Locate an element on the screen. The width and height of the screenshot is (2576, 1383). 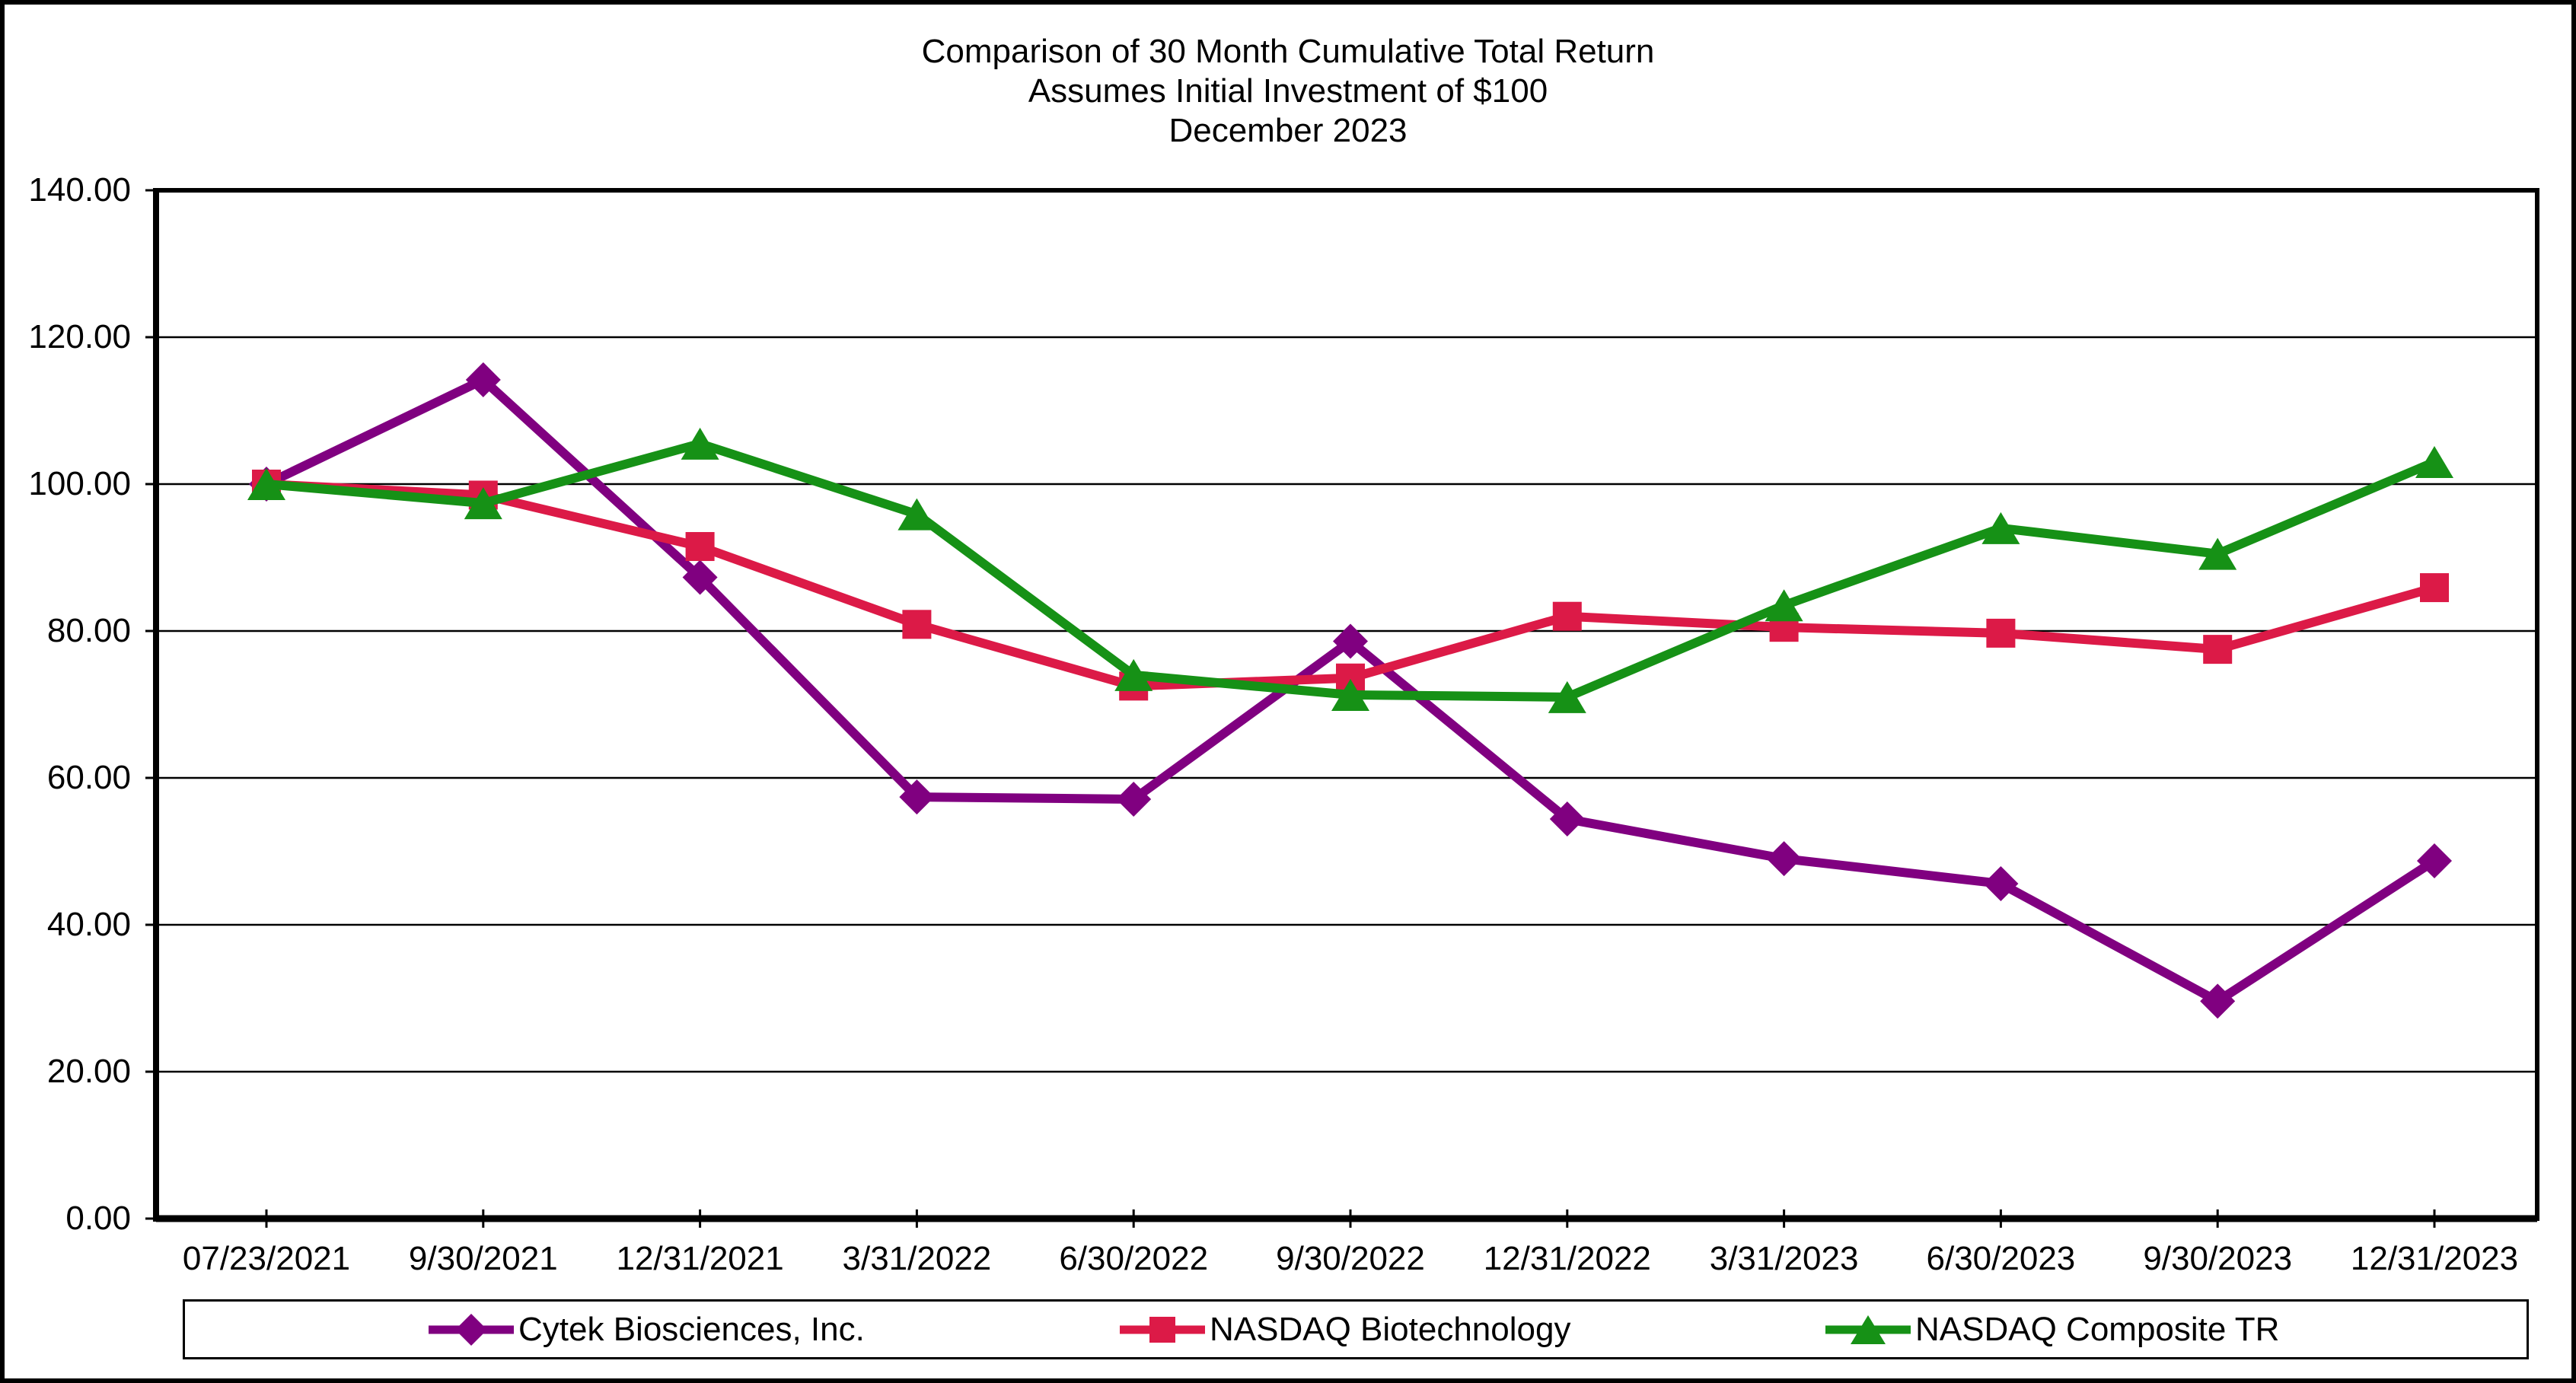
legend-label: NASDAQ Biotechnology is located at coordinates (1391, 1329).